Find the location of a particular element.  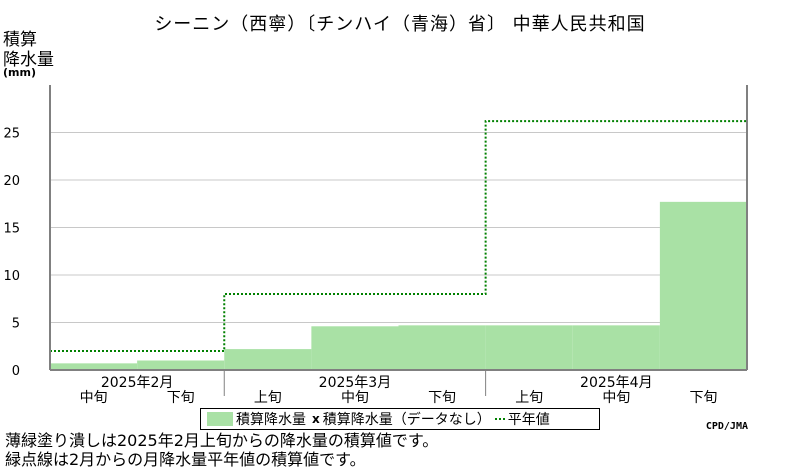

y-axis-label-line-2: 降水量 is located at coordinates (28, 60).